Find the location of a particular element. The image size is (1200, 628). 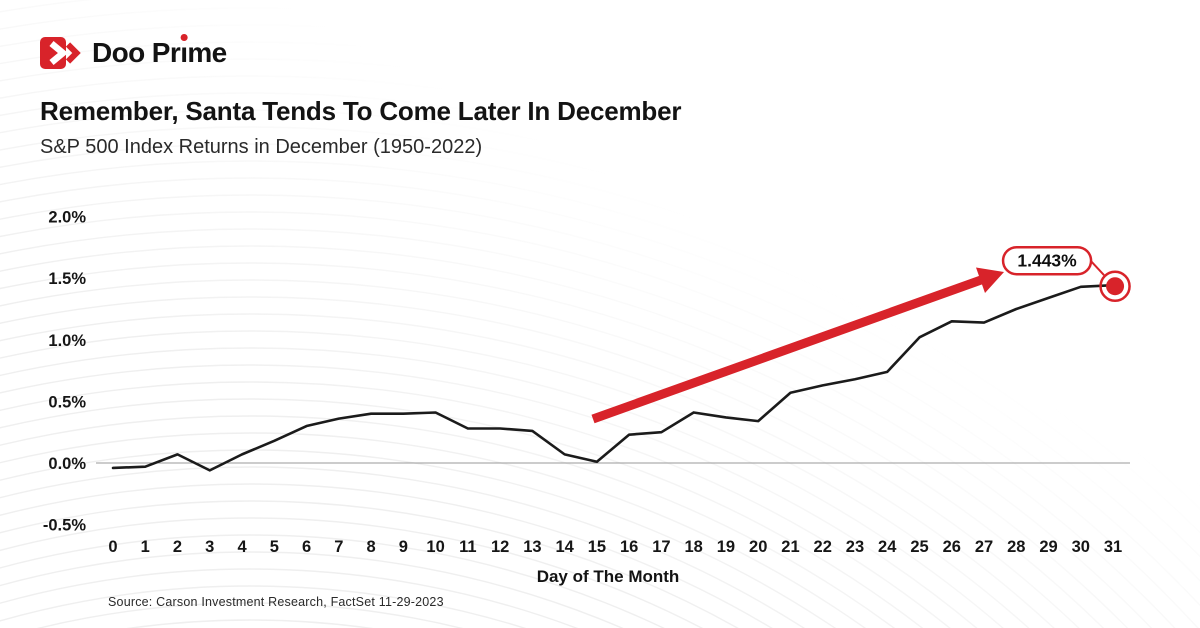

x-tick-label: 11 is located at coordinates (467, 547).